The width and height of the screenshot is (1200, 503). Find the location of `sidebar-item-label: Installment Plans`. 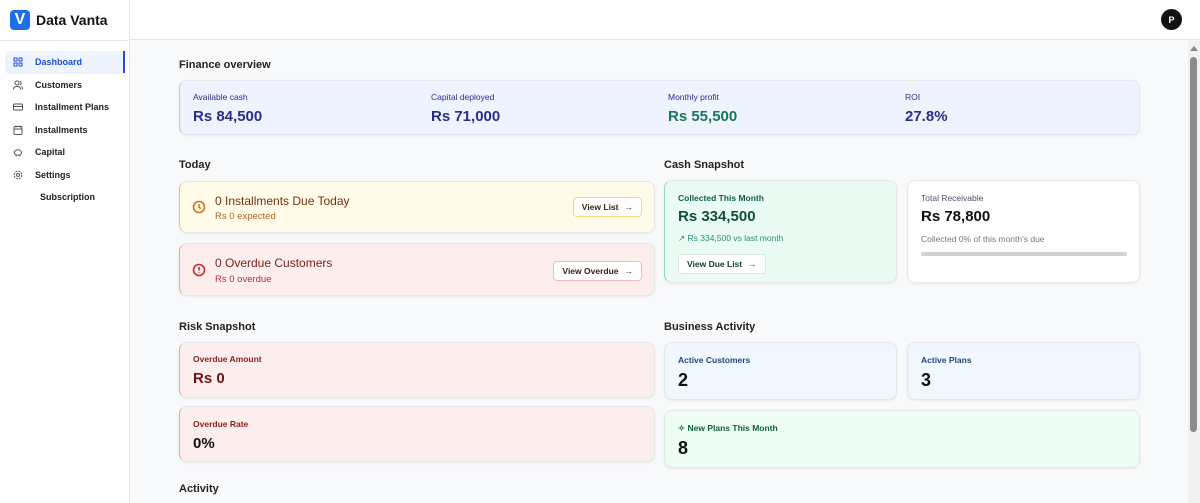

sidebar-item-label: Installment Plans is located at coordinates (72, 107).